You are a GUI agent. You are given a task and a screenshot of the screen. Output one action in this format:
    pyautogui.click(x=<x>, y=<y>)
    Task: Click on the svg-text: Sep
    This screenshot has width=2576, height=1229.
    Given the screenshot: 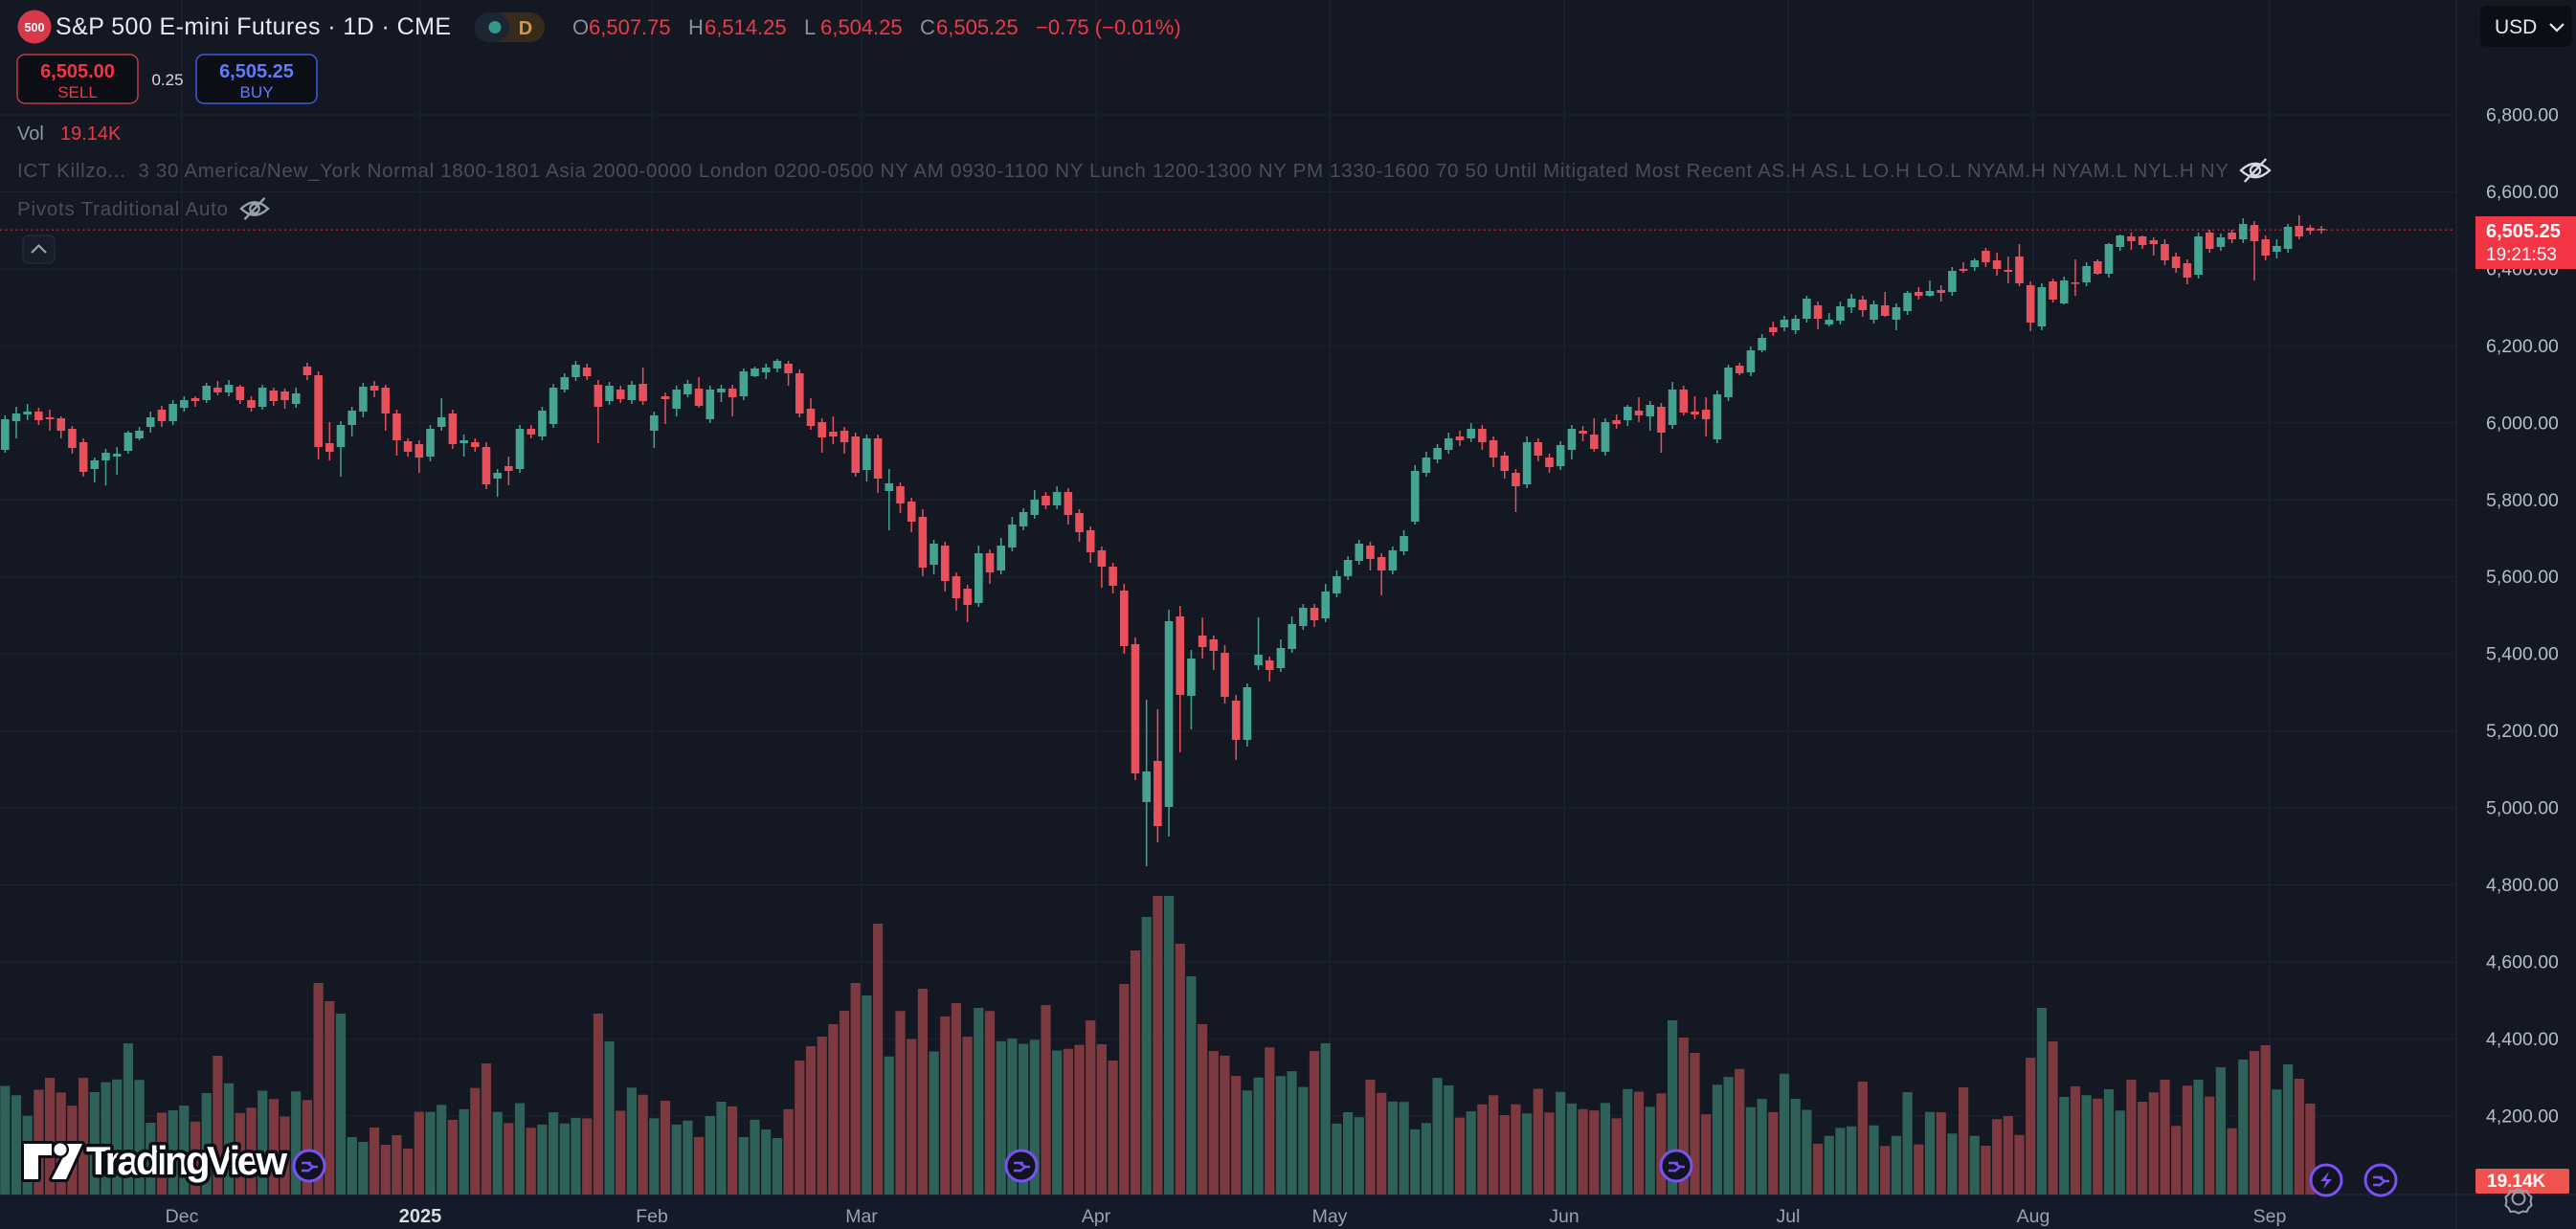 What is the action you would take?
    pyautogui.click(x=2270, y=1216)
    